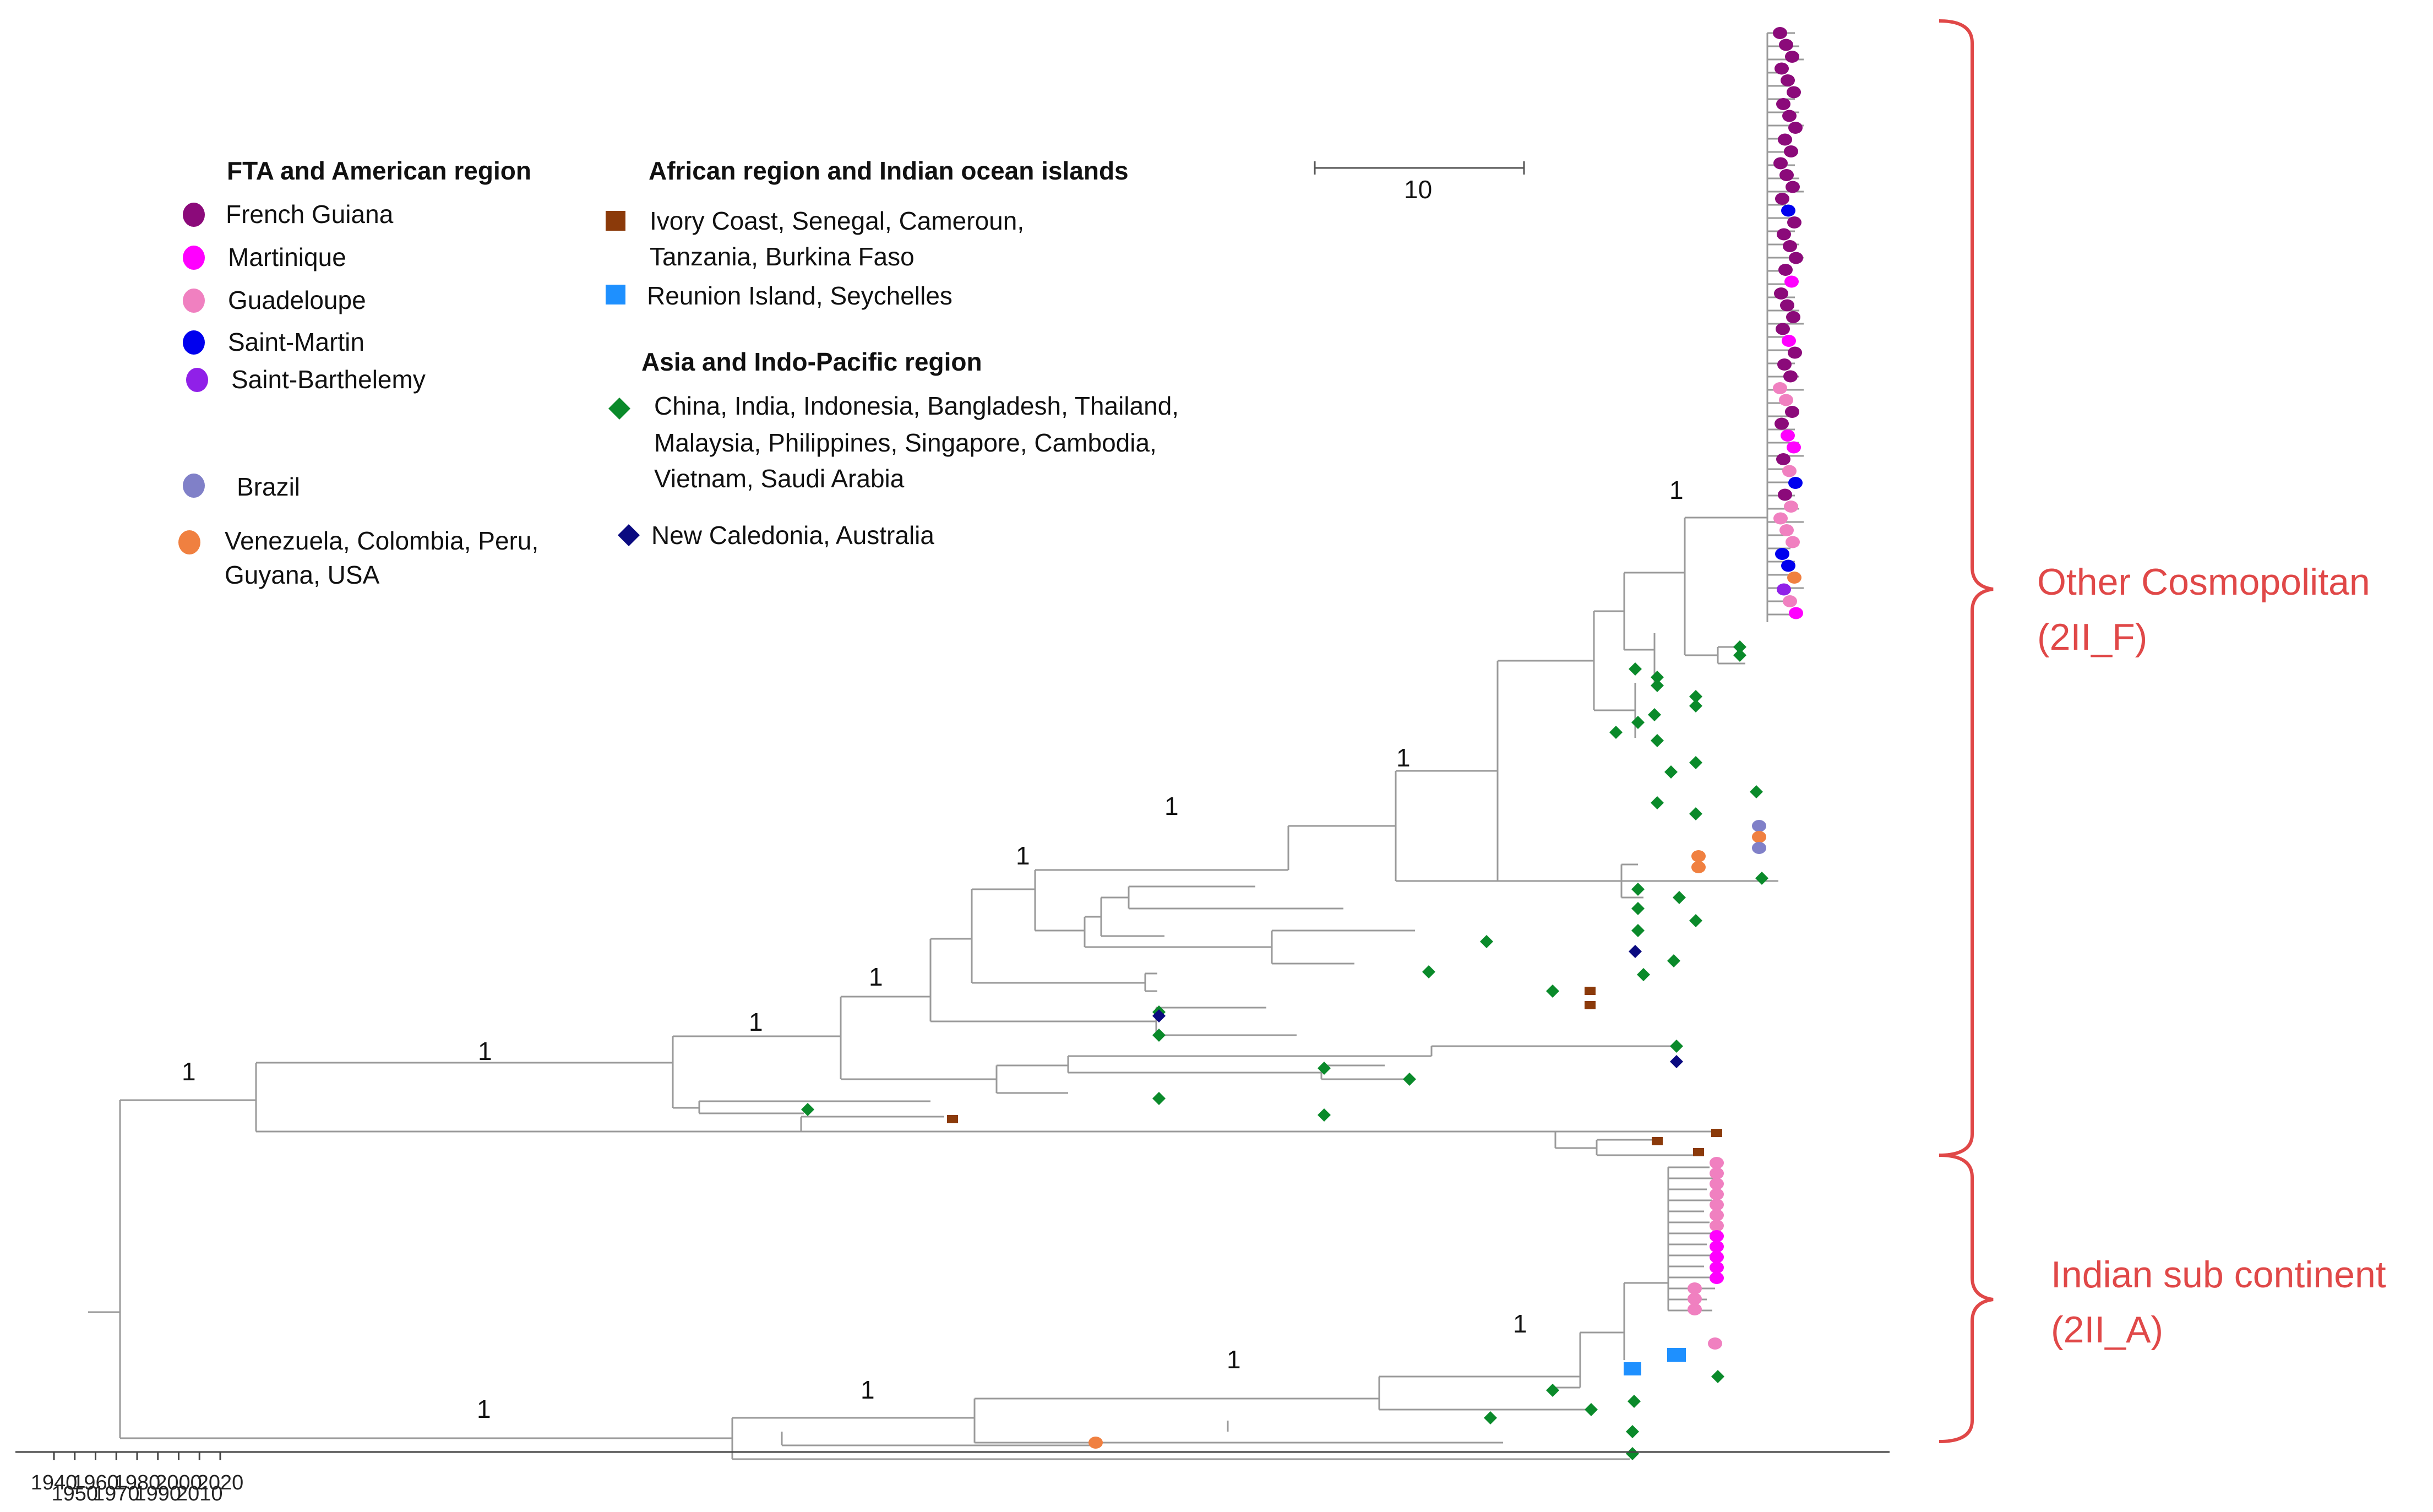  What do you see at coordinates (1419, 182) in the screenshot?
I see `scale-bar: 10` at bounding box center [1419, 182].